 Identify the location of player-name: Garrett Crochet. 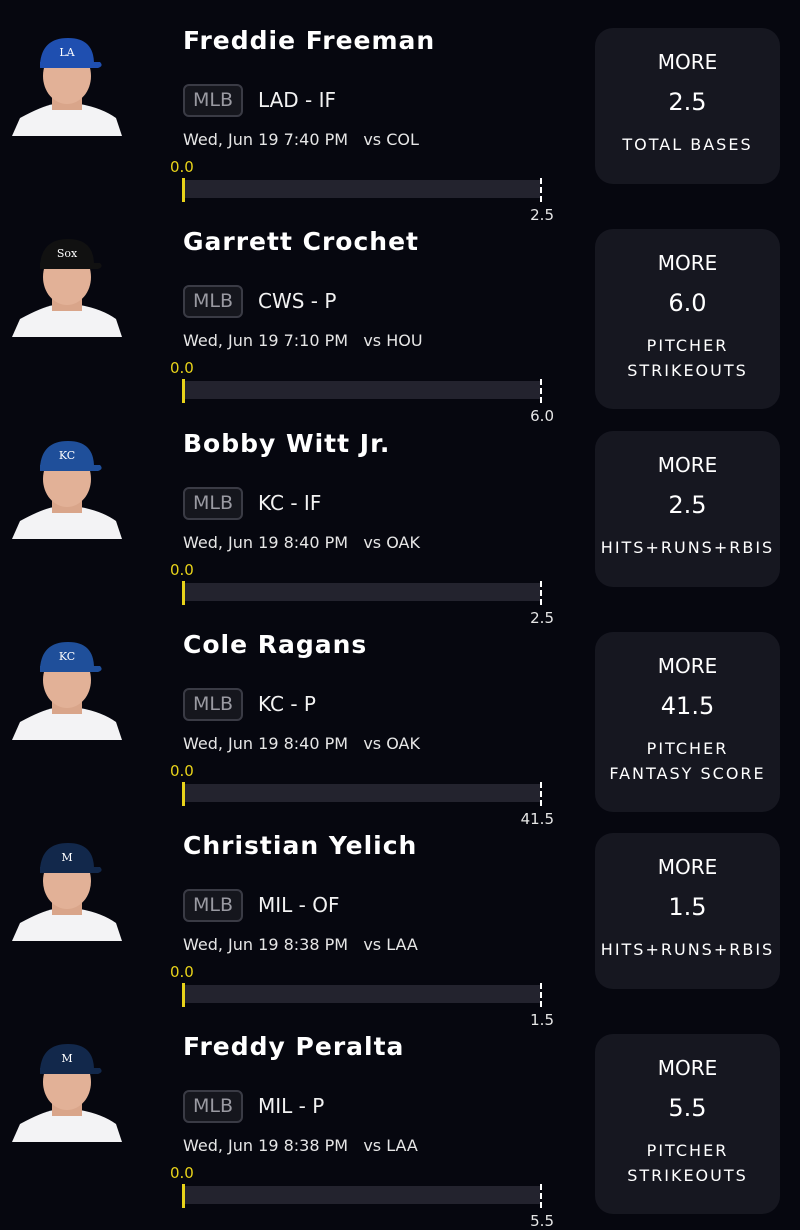
(301, 241).